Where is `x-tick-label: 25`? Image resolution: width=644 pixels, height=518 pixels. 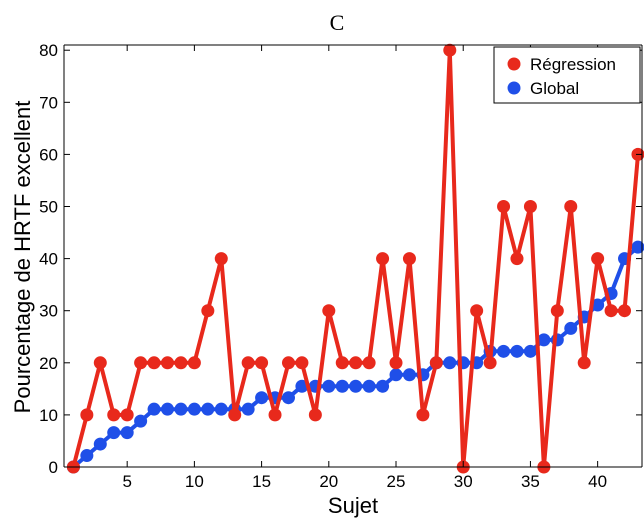
x-tick-label: 25 is located at coordinates (396, 481).